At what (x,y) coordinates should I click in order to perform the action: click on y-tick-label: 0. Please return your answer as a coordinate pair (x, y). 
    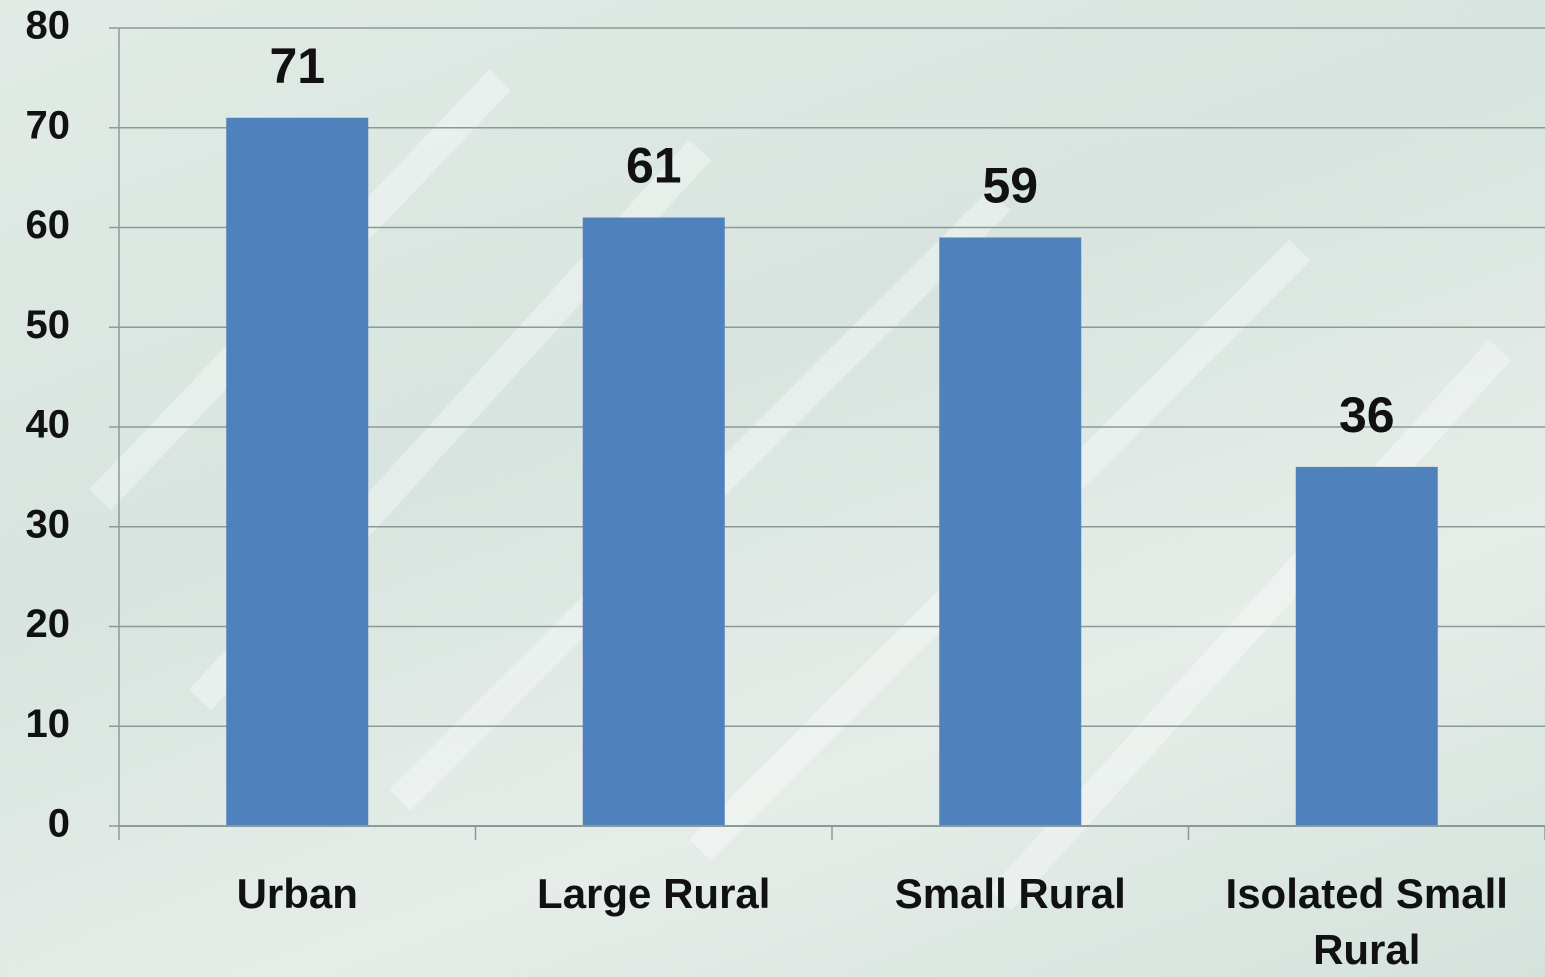
    Looking at the image, I should click on (59, 824).